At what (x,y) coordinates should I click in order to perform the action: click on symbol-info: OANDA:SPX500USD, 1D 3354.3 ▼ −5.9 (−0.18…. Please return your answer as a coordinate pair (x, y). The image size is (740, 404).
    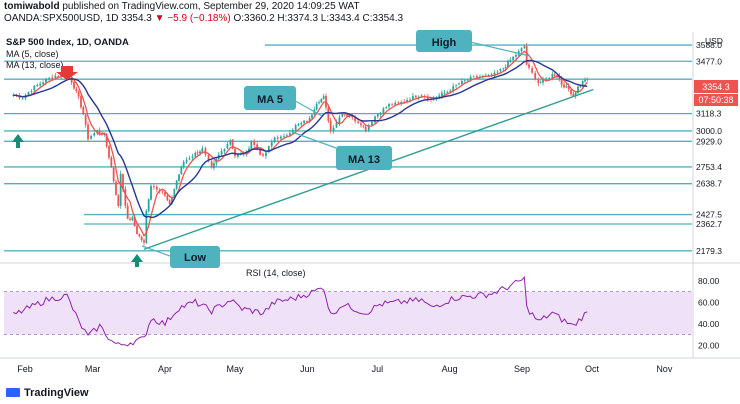
    Looking at the image, I should click on (203, 18).